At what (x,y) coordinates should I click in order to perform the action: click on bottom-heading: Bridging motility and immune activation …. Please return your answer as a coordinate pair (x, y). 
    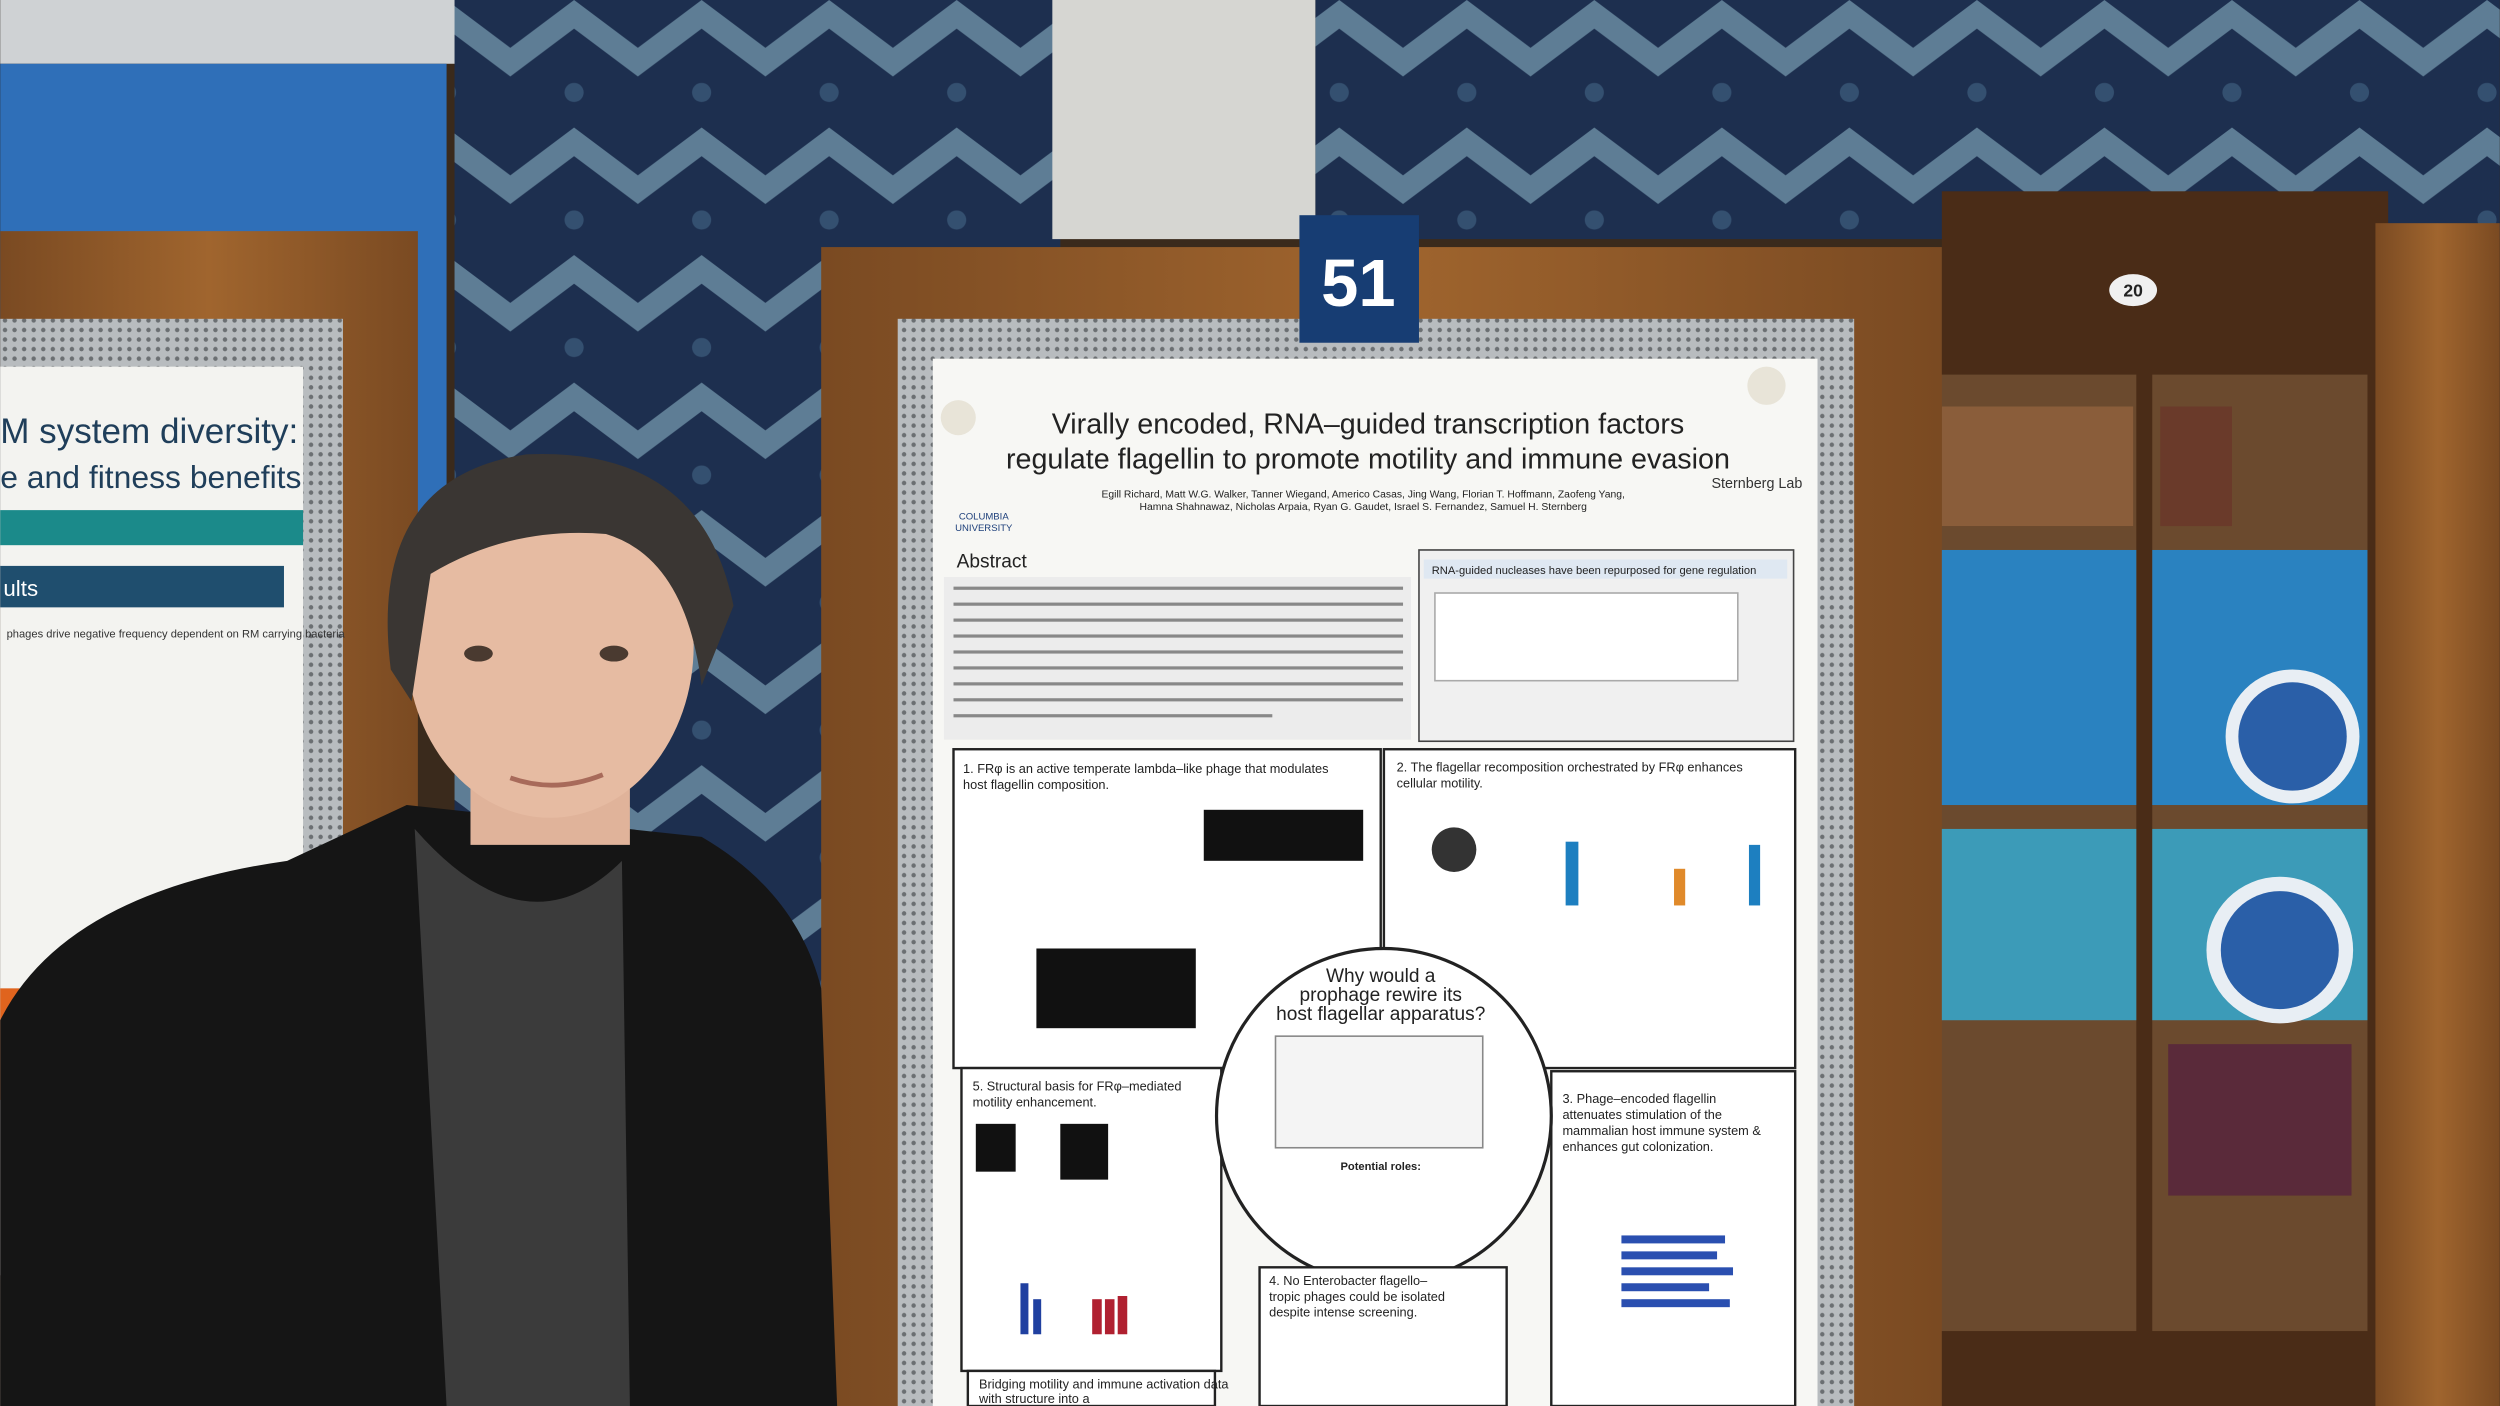
    Looking at the image, I should click on (1104, 1383).